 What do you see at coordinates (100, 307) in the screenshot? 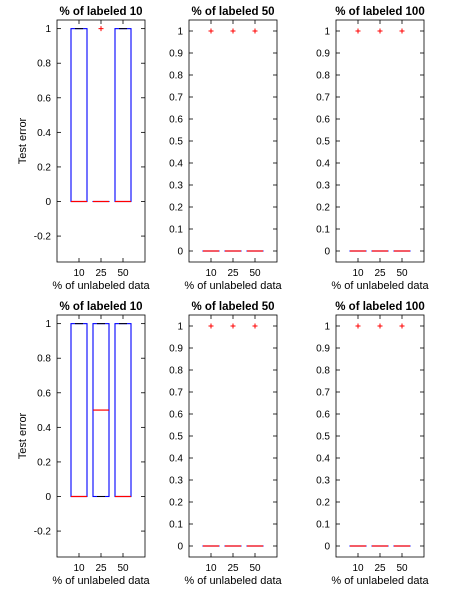
I see `panel-title: % of labeled 10` at bounding box center [100, 307].